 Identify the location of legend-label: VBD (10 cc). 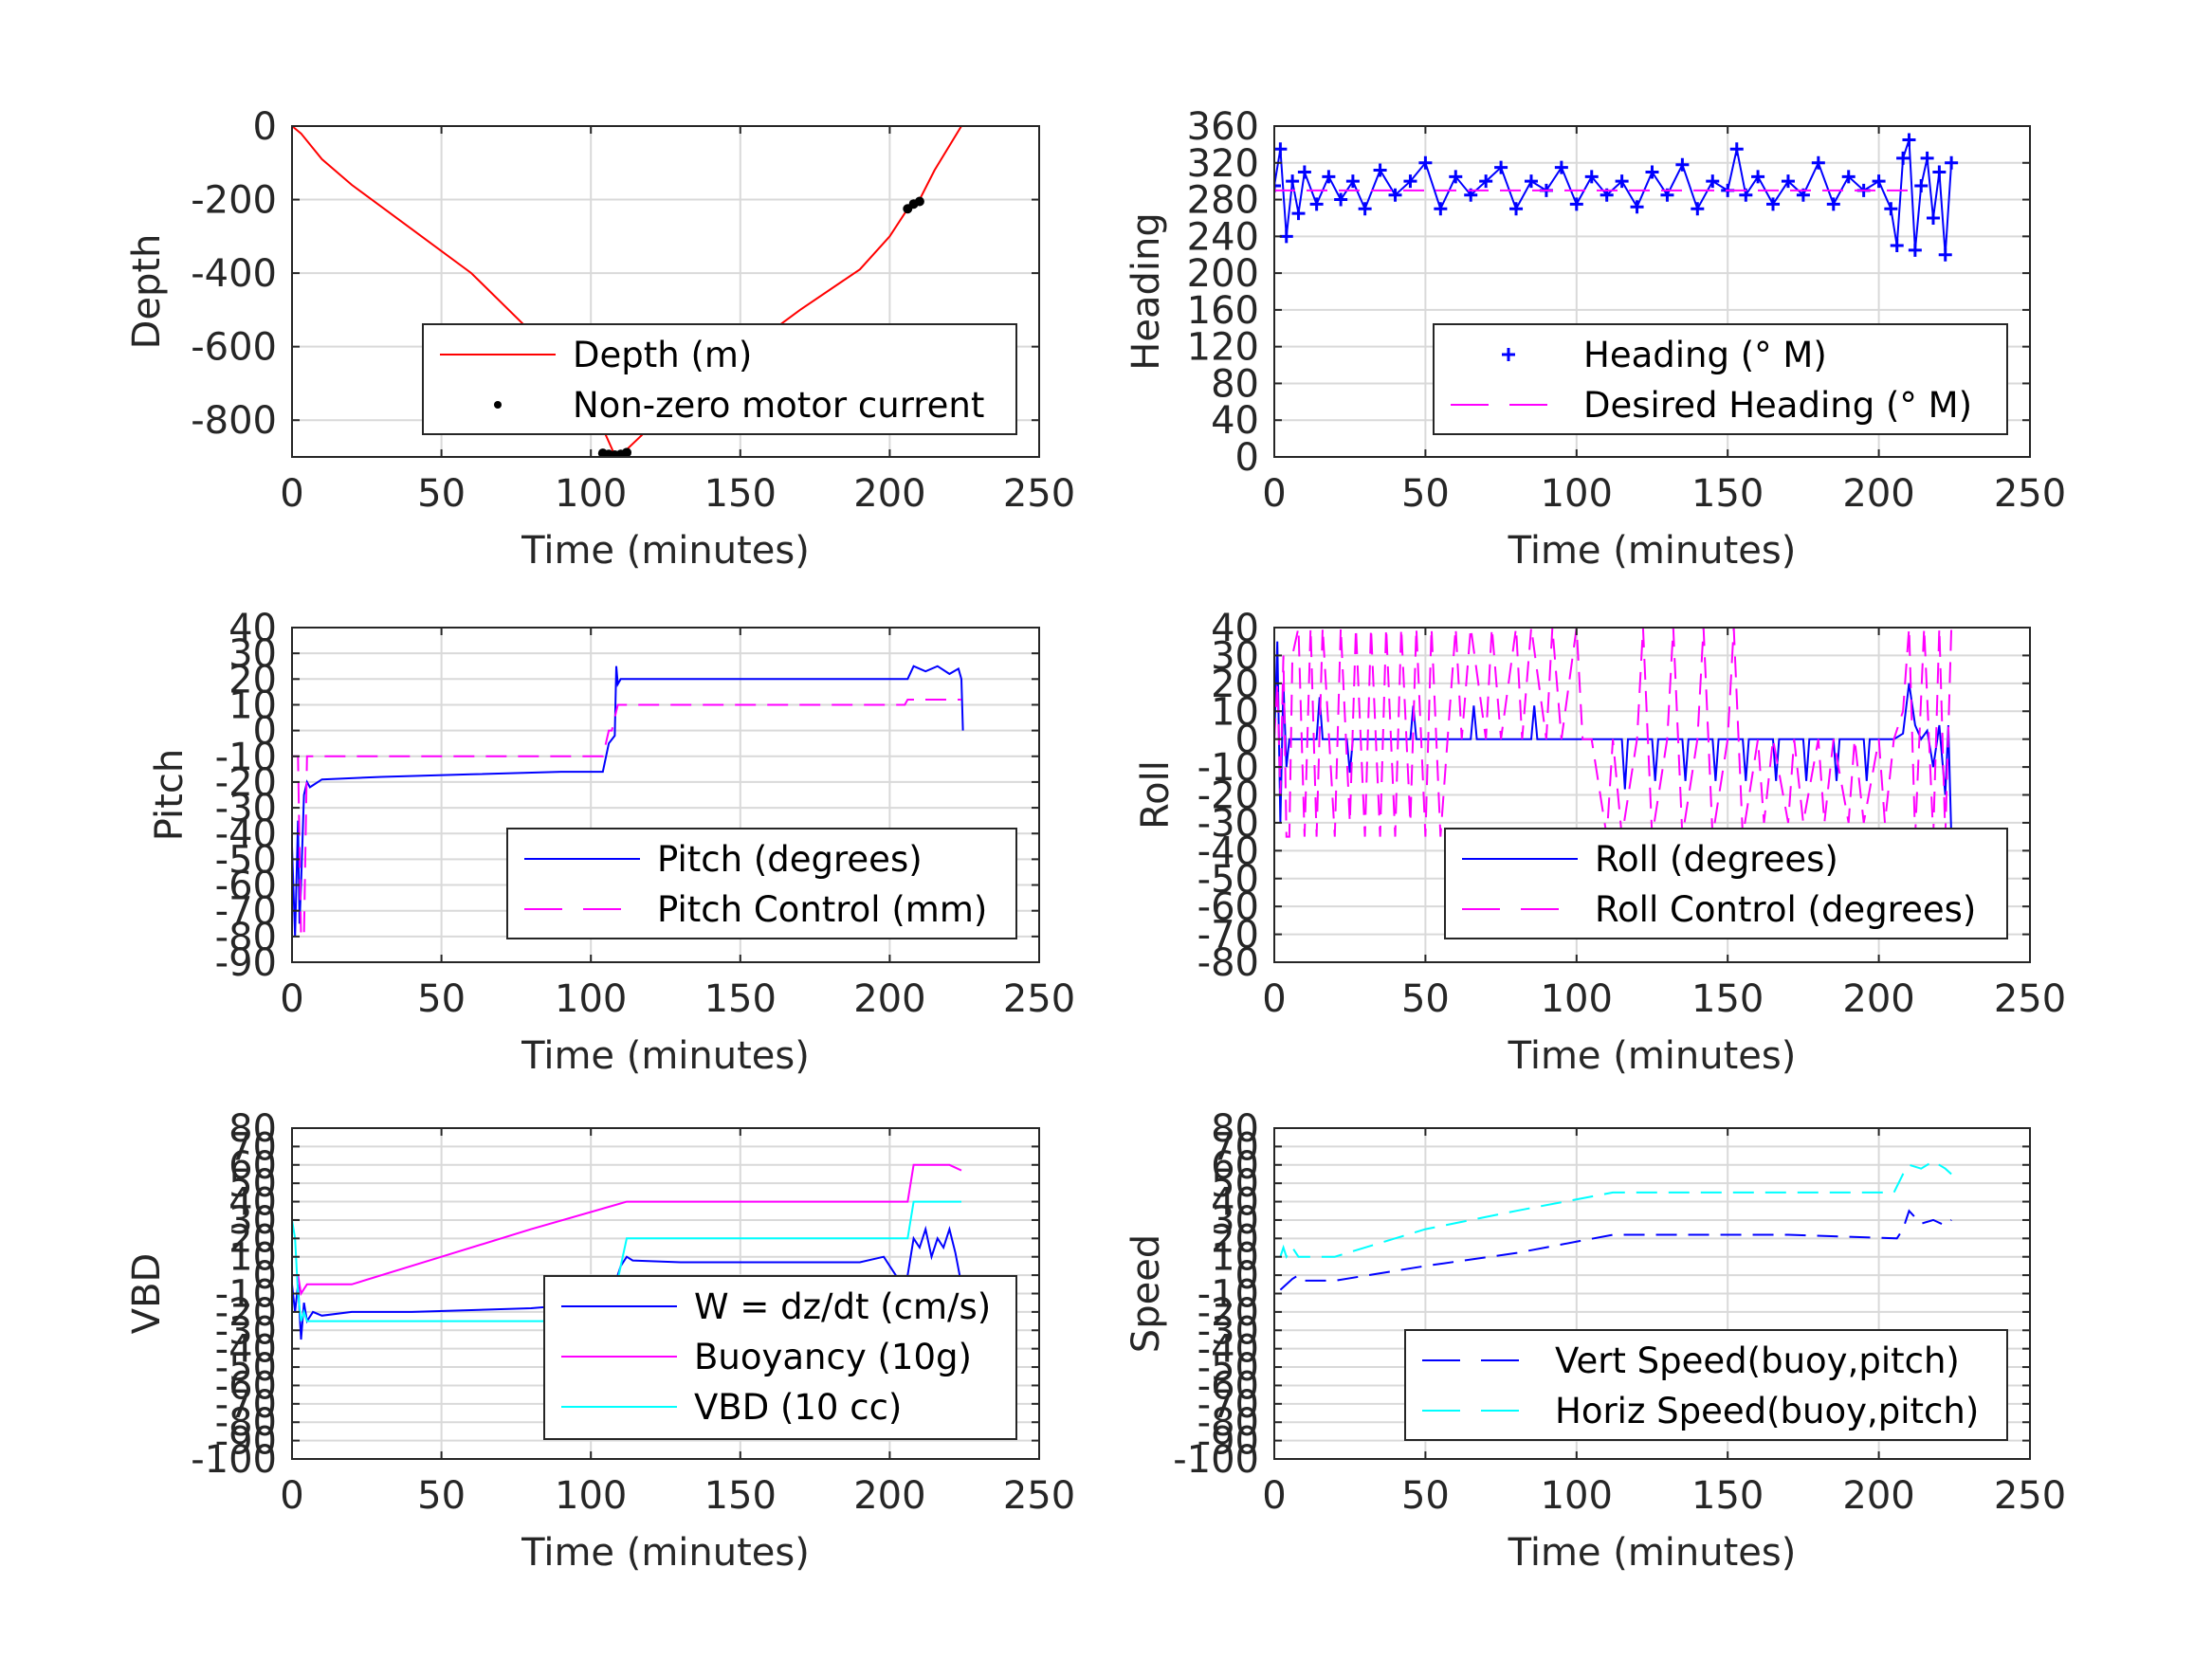
(798, 1407).